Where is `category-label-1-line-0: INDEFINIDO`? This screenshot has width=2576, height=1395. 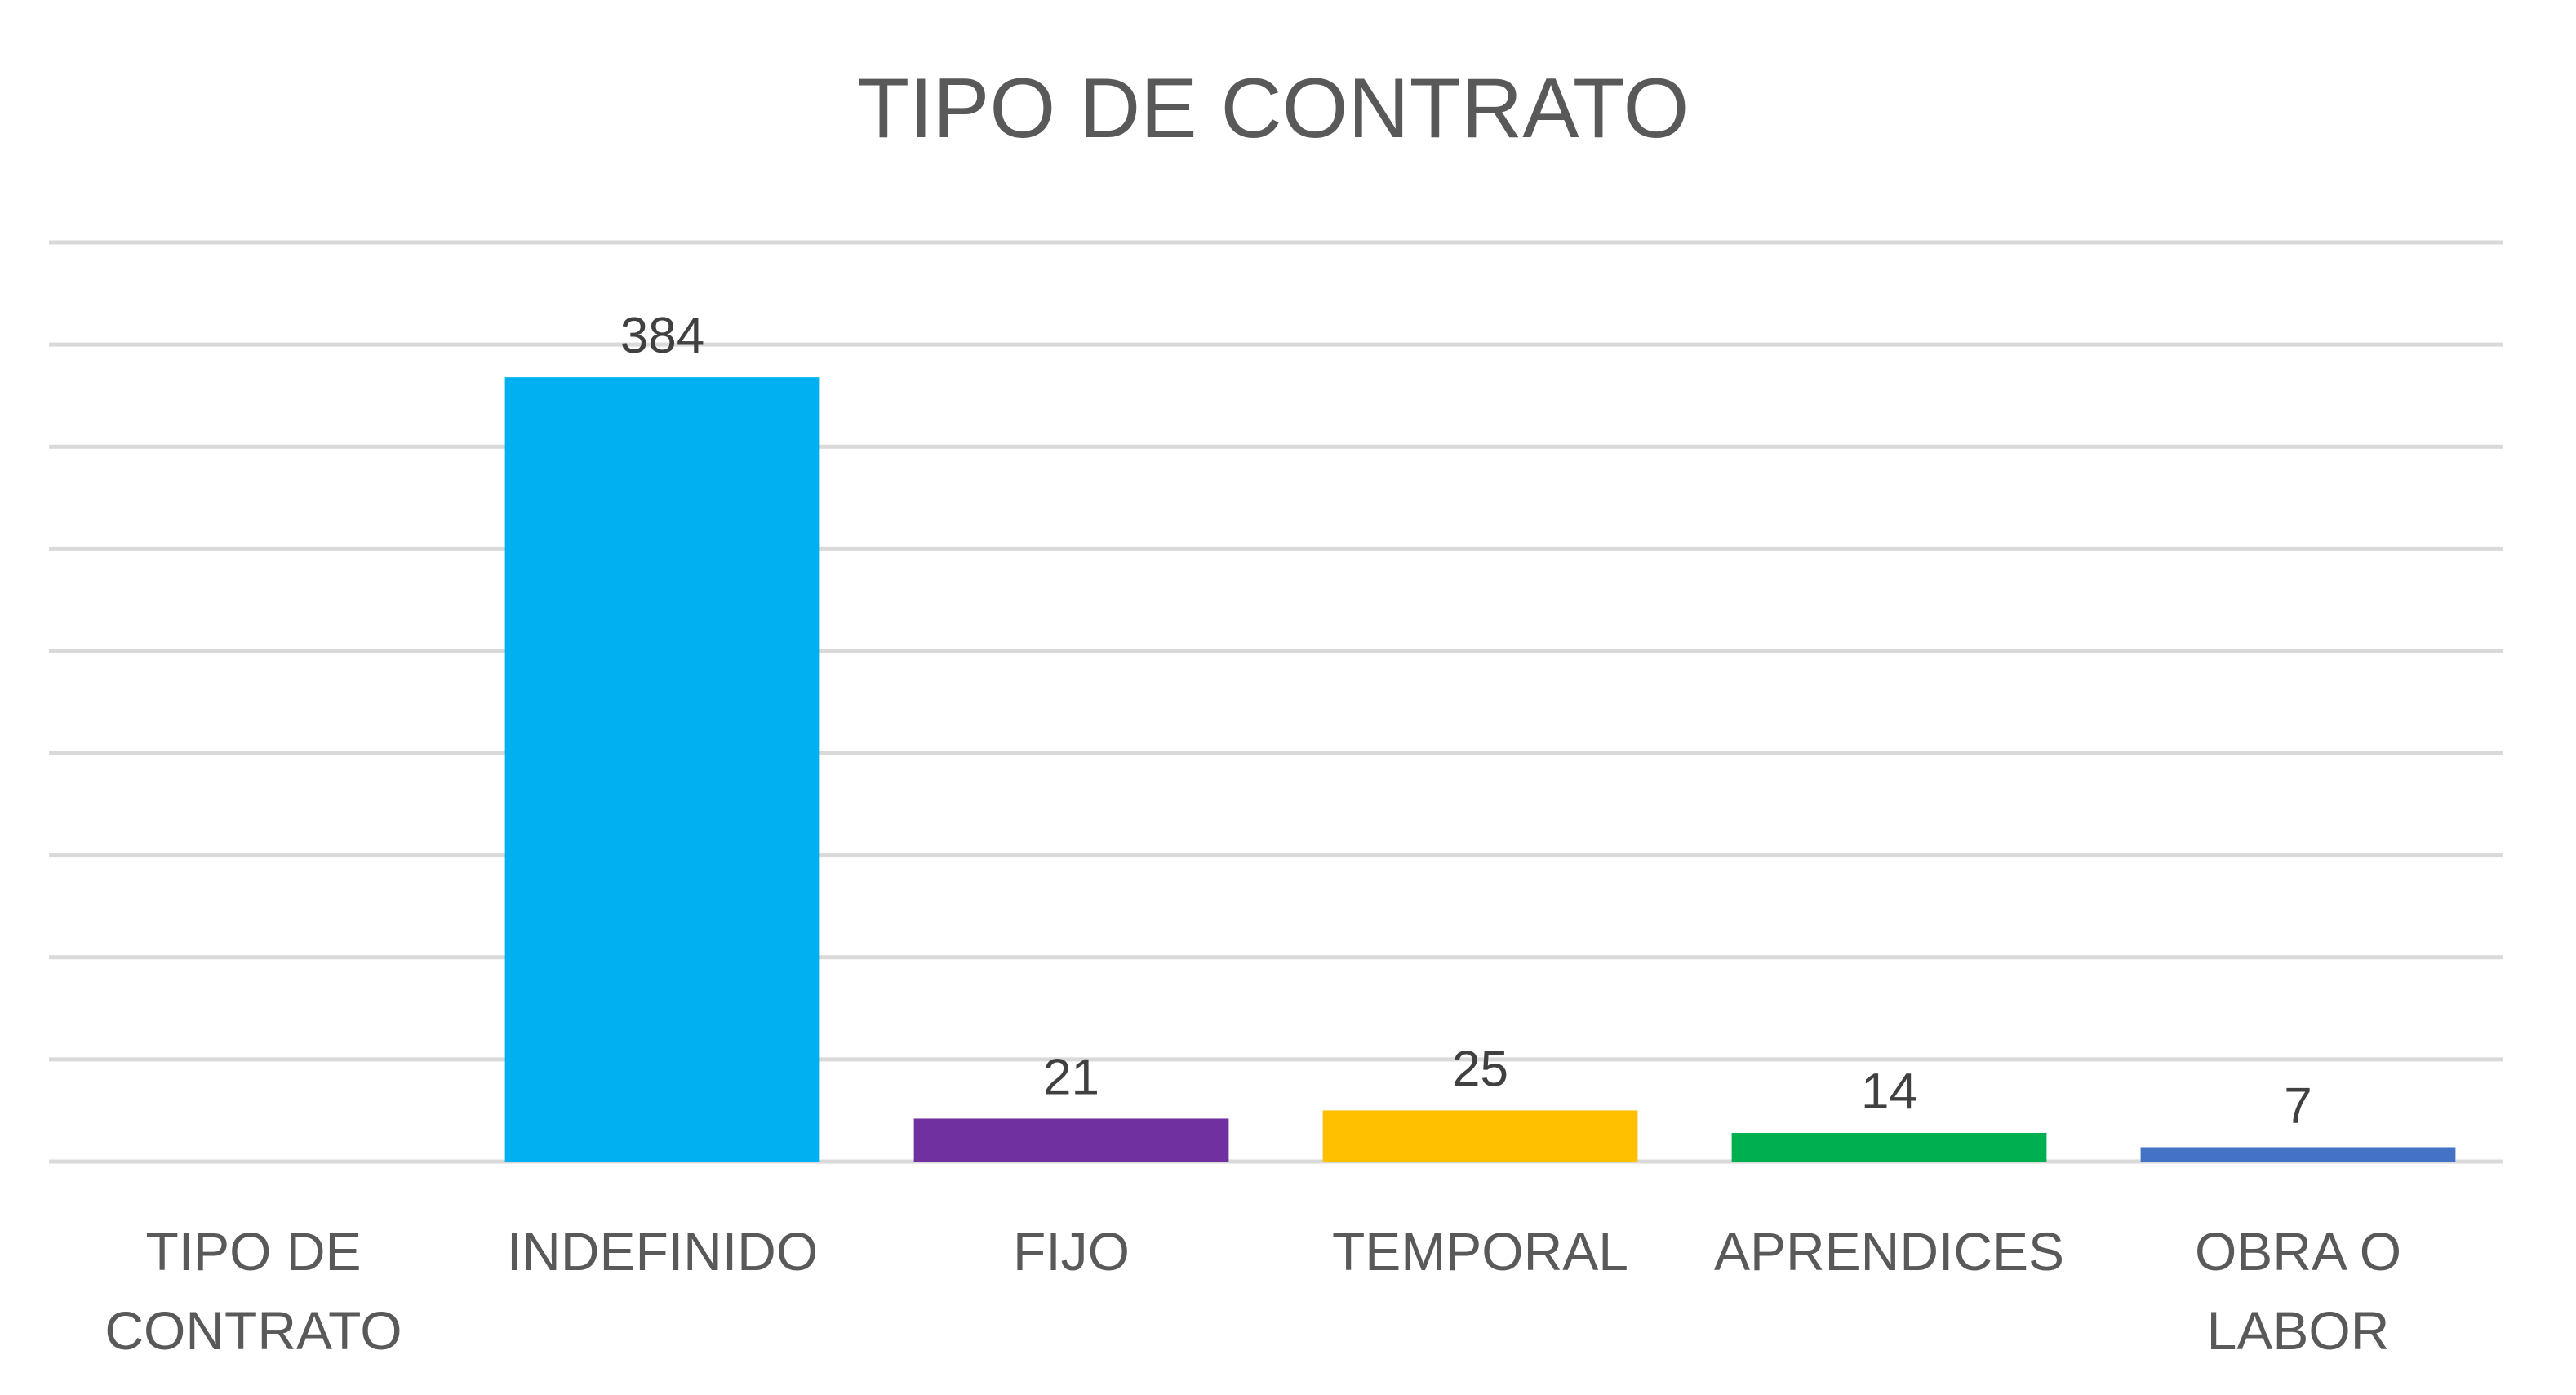
category-label-1-line-0: INDEFINIDO is located at coordinates (662, 1252).